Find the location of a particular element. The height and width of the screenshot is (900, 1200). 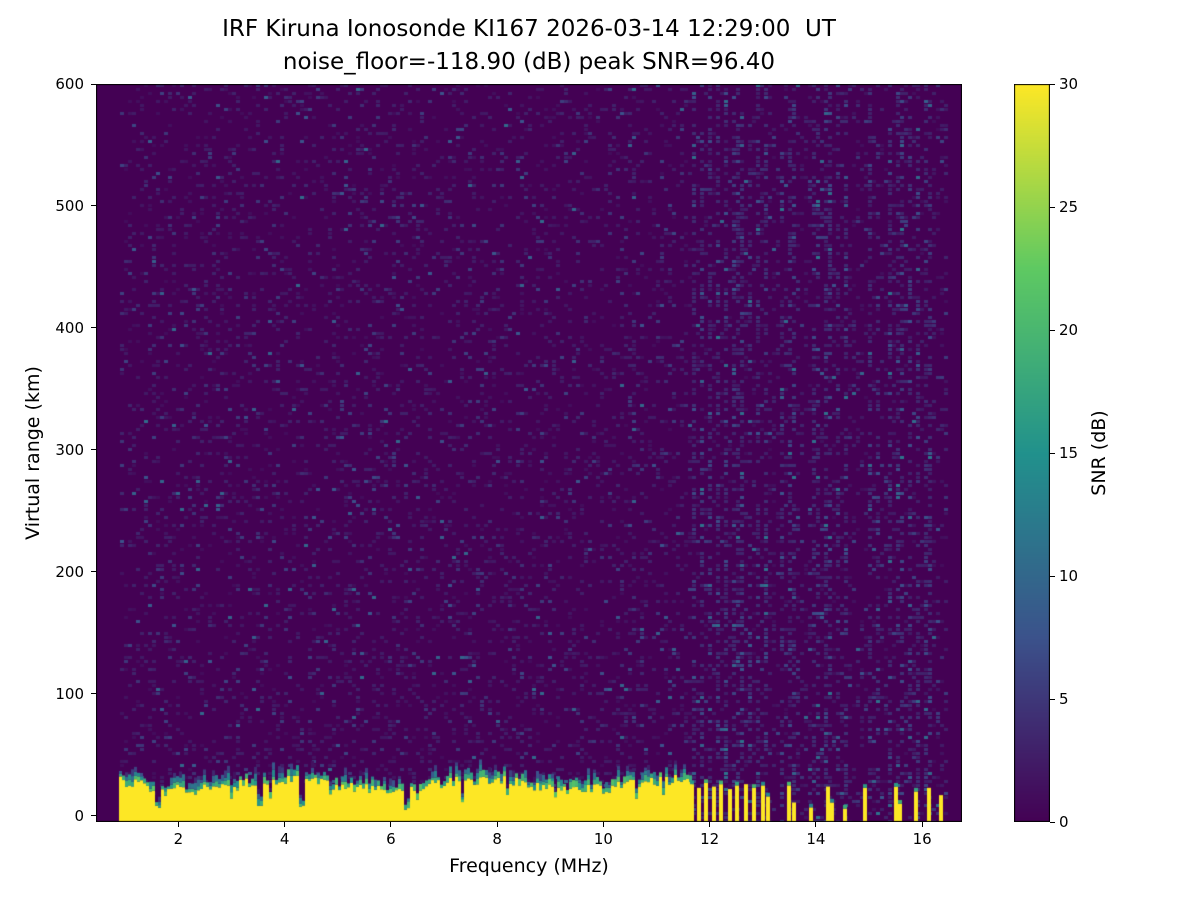

y-tick-label: 0 is located at coordinates (79, 815).